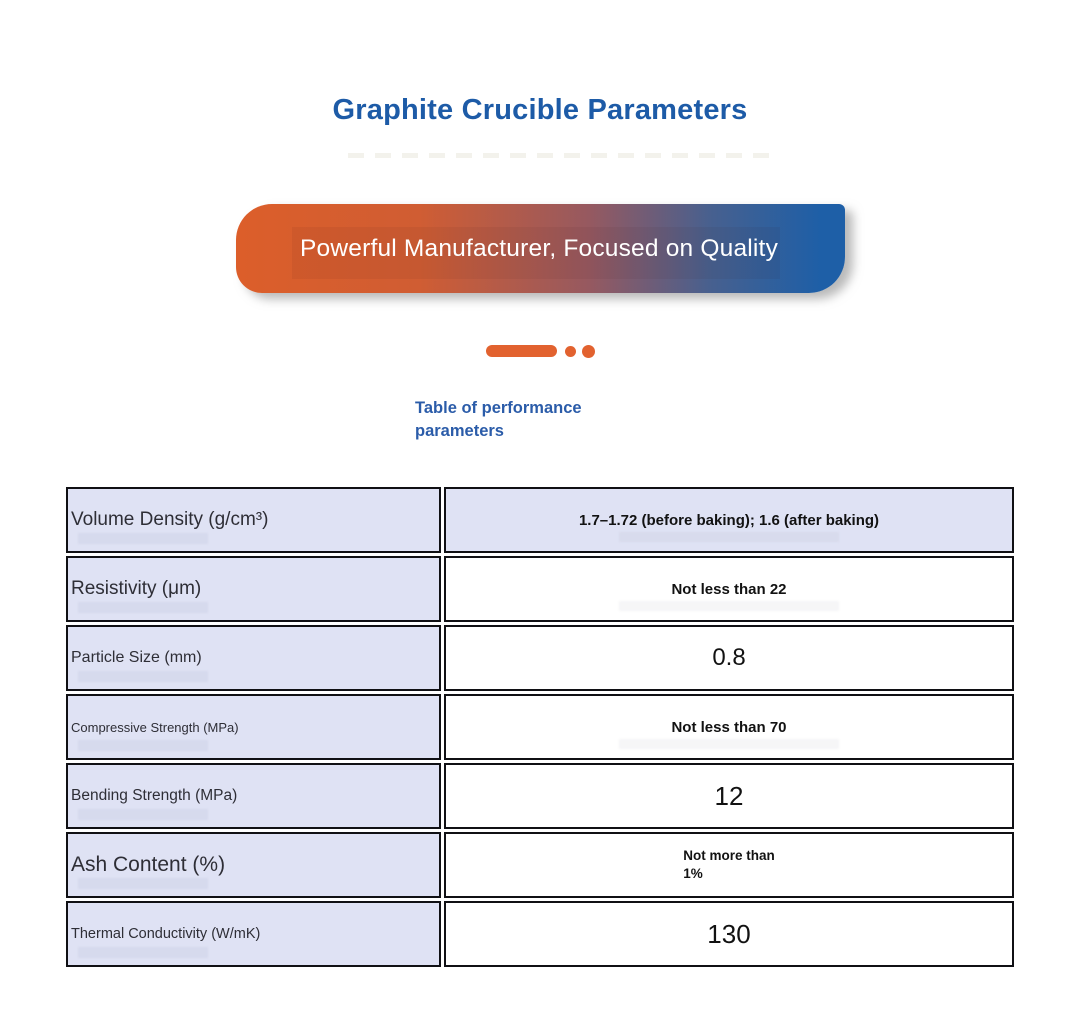 This screenshot has height=1027, width=1080. What do you see at coordinates (253, 727) in the screenshot?
I see `param-cell-compressive-strength: Compressive Strength (MPa)` at bounding box center [253, 727].